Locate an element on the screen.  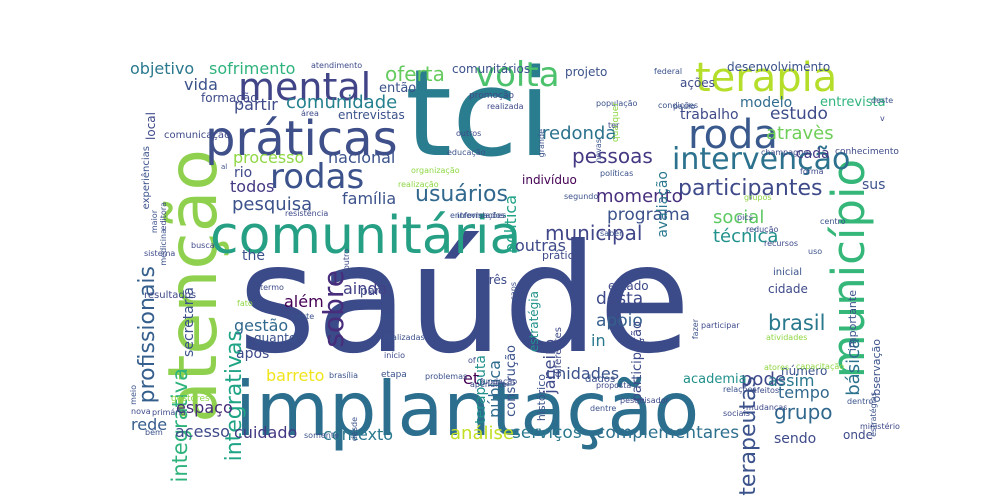
word-historico: histórico is located at coordinates (541, 398).